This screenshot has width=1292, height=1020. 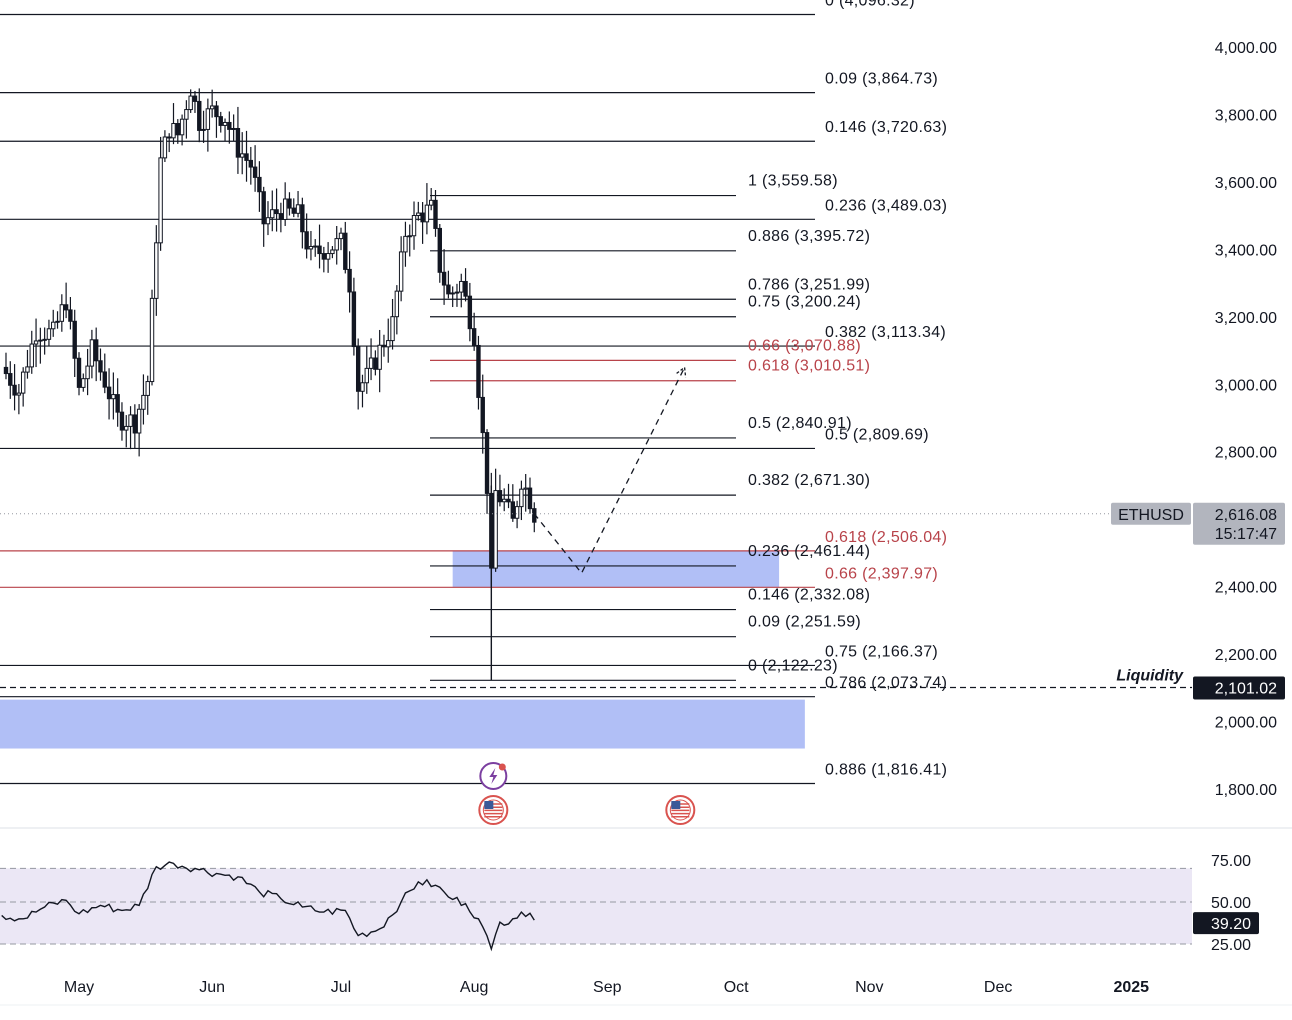 I want to click on rsi-value-tag-bg, so click(x=1226, y=923).